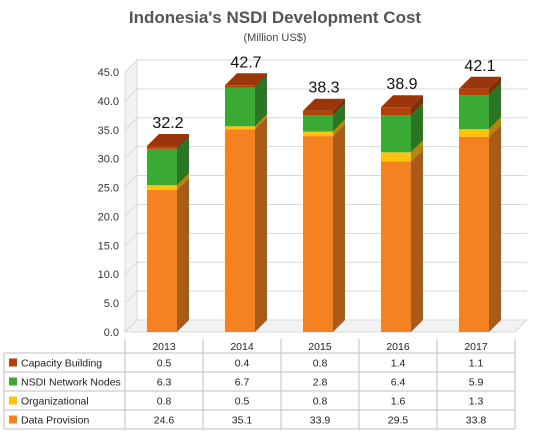 This screenshot has width=550, height=437. What do you see at coordinates (398, 383) in the screenshot?
I see `table-cell: 6.4` at bounding box center [398, 383].